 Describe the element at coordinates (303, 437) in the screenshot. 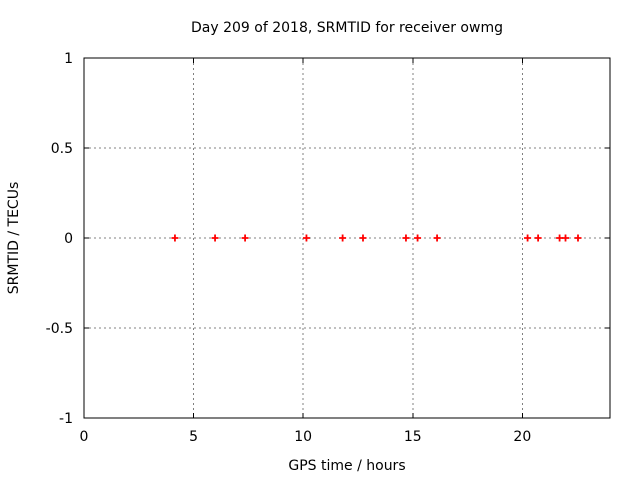

I see `x-tick-label: 10` at that location.